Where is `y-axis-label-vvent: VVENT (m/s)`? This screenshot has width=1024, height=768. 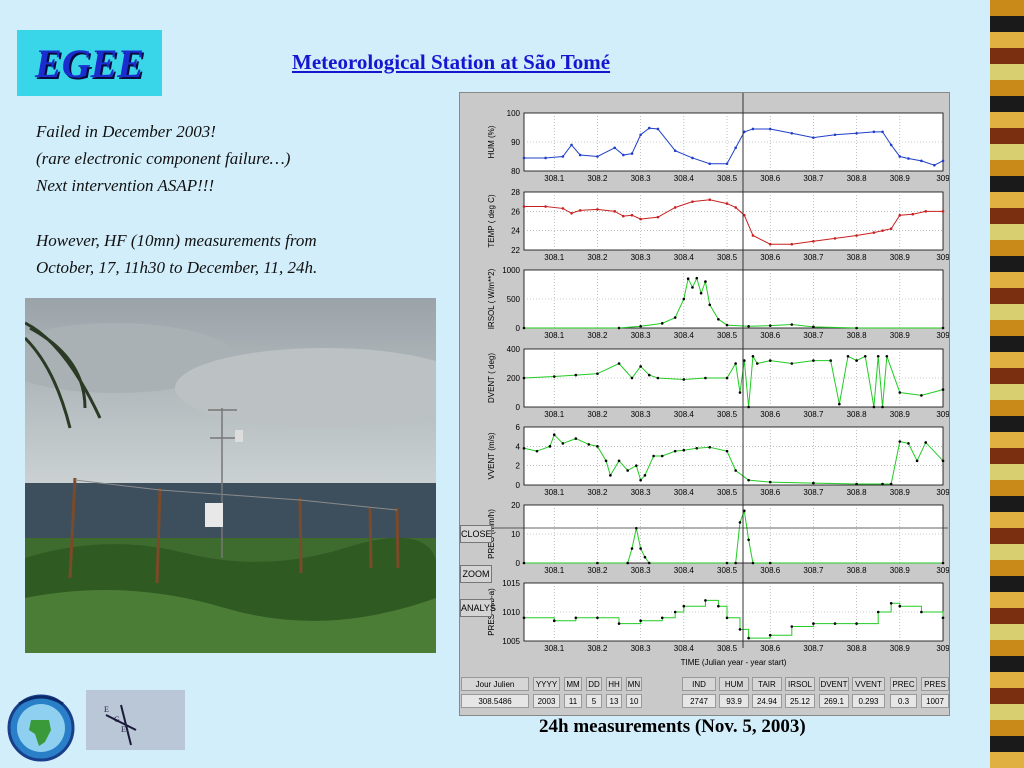 y-axis-label-vvent: VVENT (m/s) is located at coordinates (491, 455).